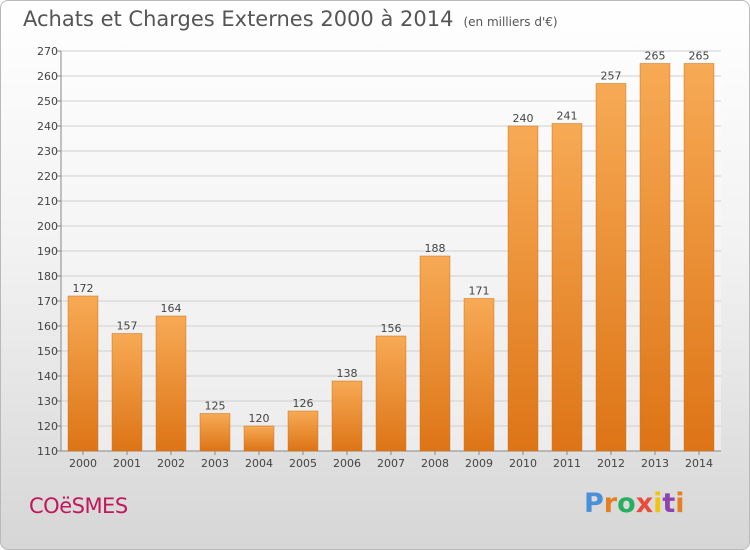 This screenshot has height=550, width=750. Describe the element at coordinates (347, 373) in the screenshot. I see `data-label: 138` at that location.